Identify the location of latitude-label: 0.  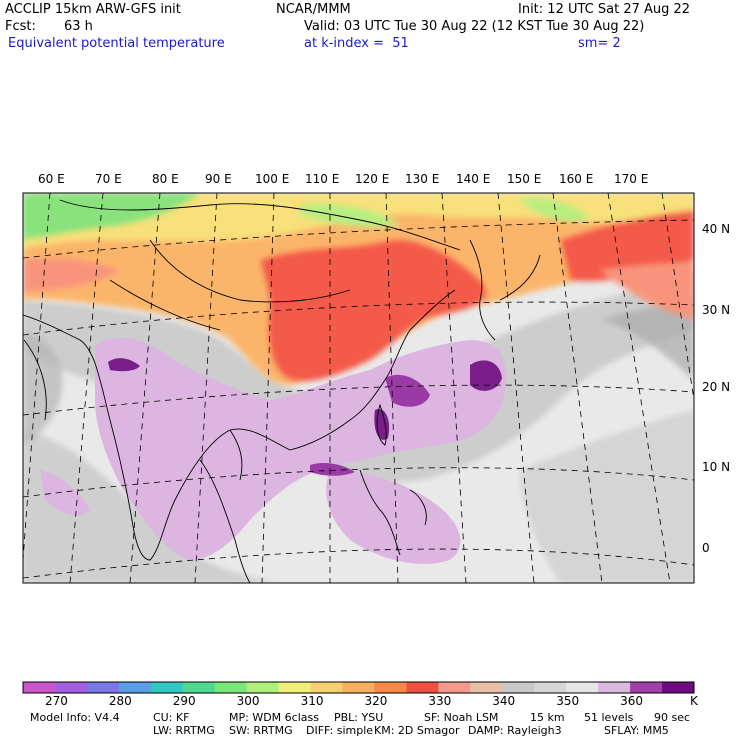
(706, 548).